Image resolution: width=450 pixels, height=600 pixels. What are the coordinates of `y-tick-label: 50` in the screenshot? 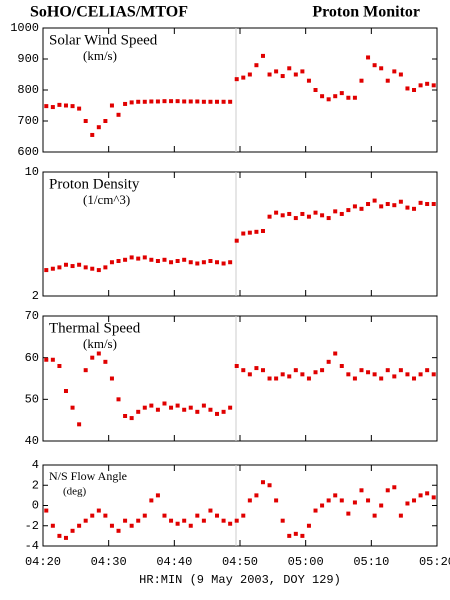 It's located at (32, 400).